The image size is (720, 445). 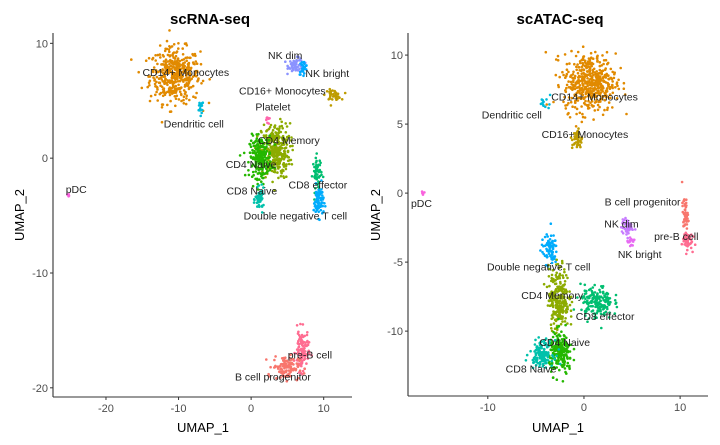 I want to click on cluster-cd4-memory, so click(x=274, y=154).